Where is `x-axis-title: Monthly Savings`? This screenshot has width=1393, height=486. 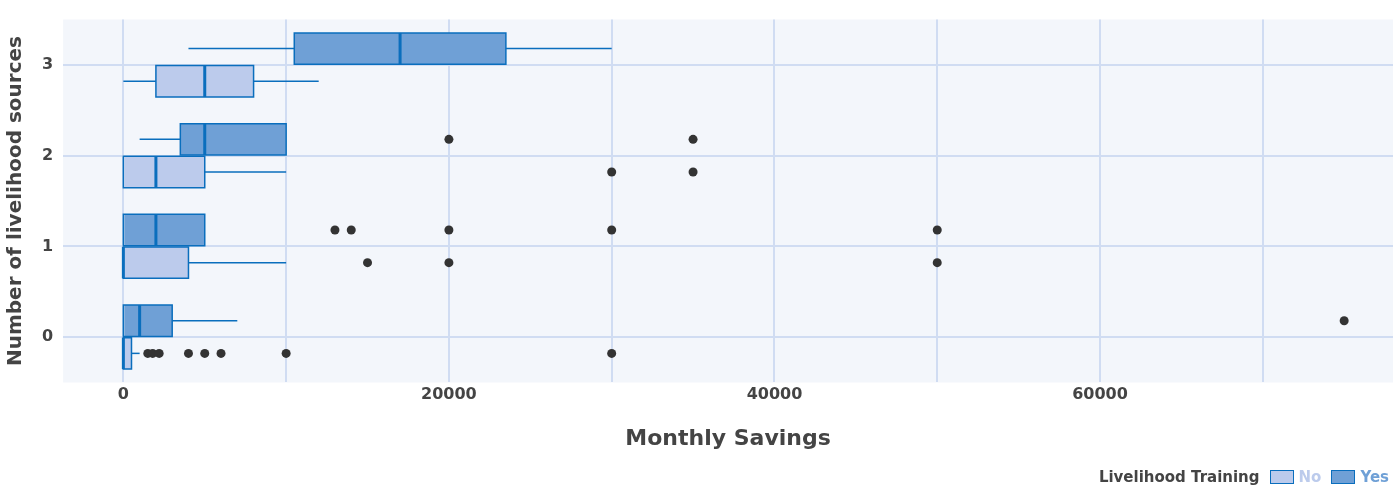 x-axis-title: Monthly Savings is located at coordinates (728, 437).